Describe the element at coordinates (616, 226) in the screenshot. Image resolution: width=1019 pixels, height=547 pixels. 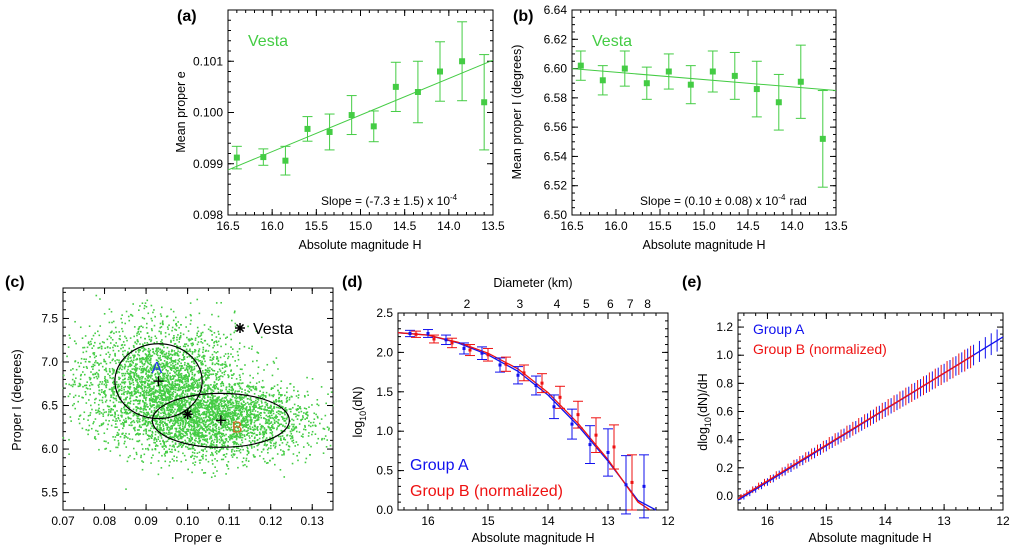
I see `panel-b-xtick-label: 16.0` at that location.